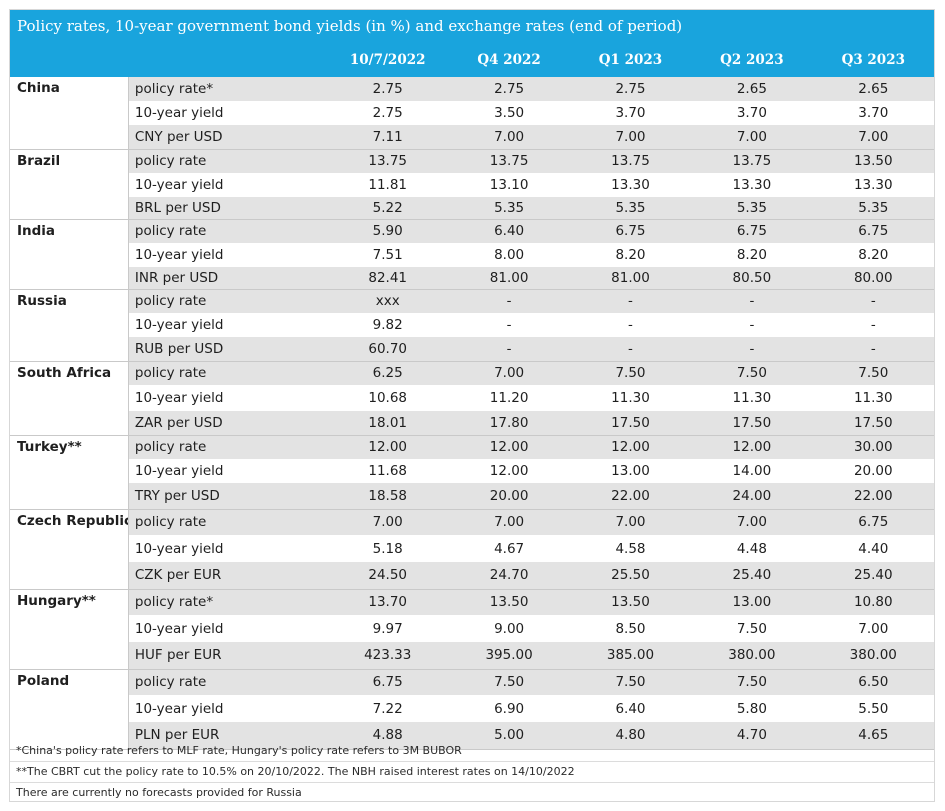 This screenshot has height=811, width=945. Describe the element at coordinates (509, 185) in the screenshot. I see `value-cell: 13.10` at that location.